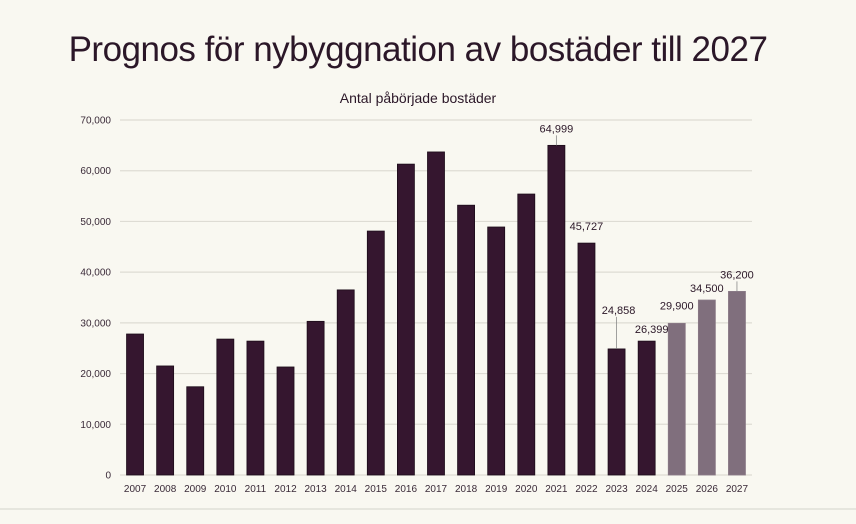 This screenshot has height=524, width=856. I want to click on x-tick-label: 2011, so click(256, 489).